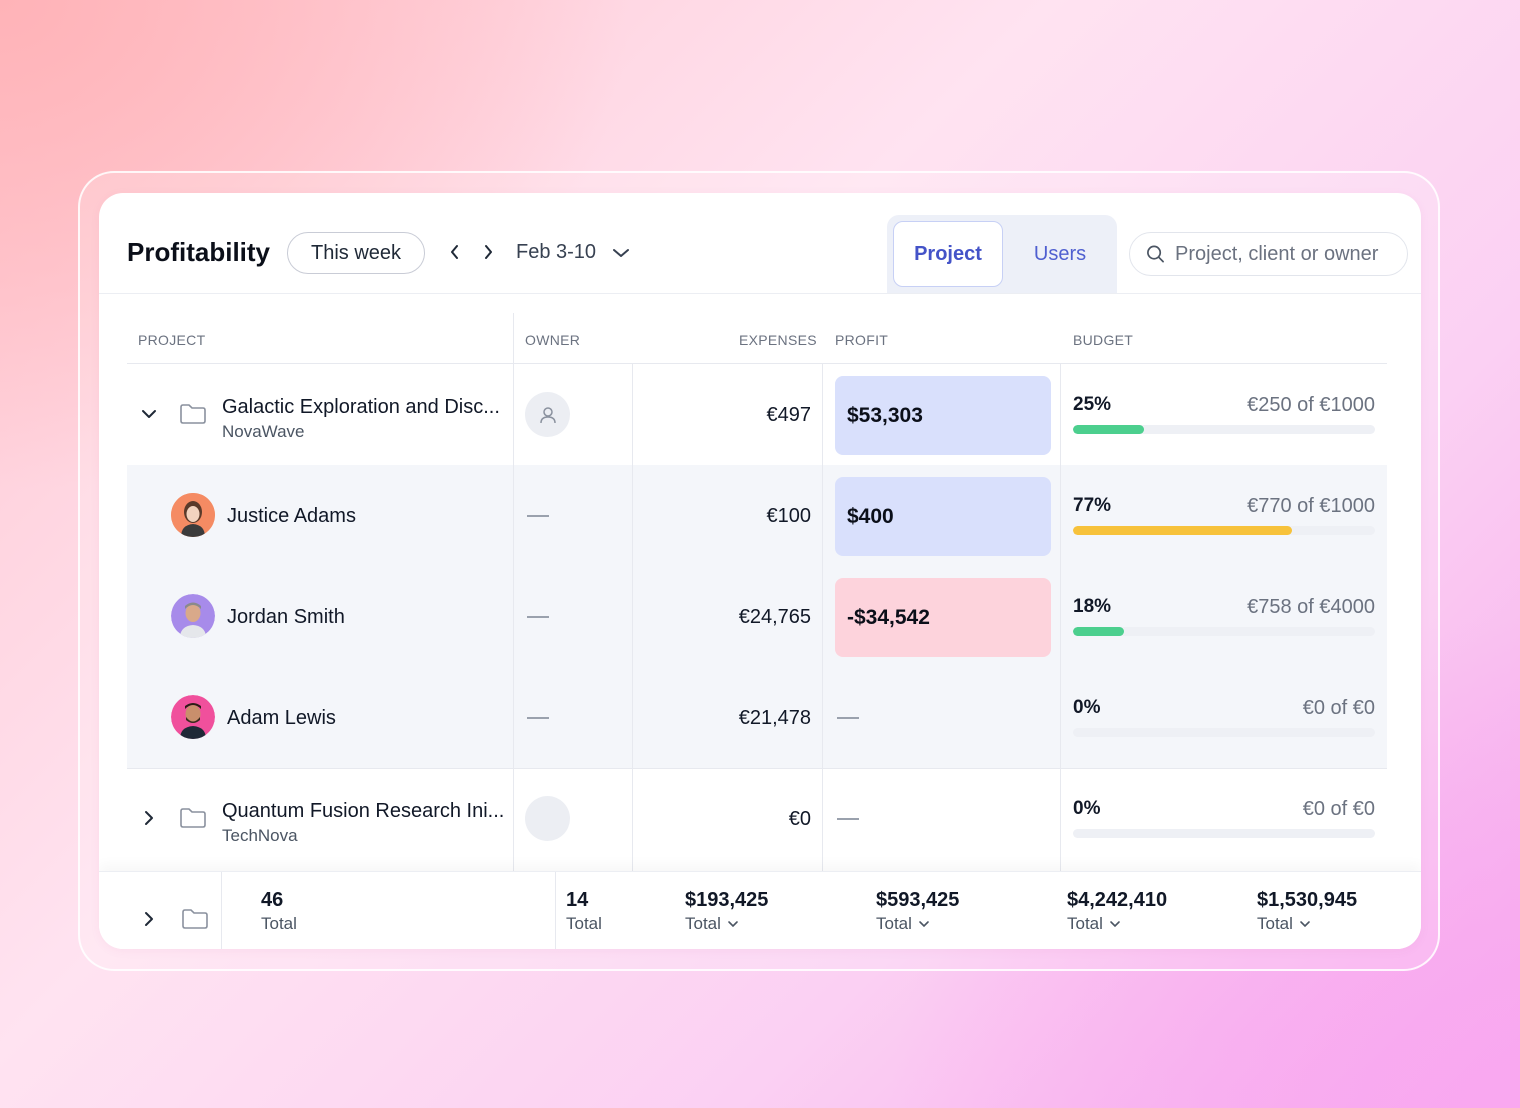 The height and width of the screenshot is (1108, 1520). What do you see at coordinates (918, 900) in the screenshot?
I see `total-profit-value: $593,425` at bounding box center [918, 900].